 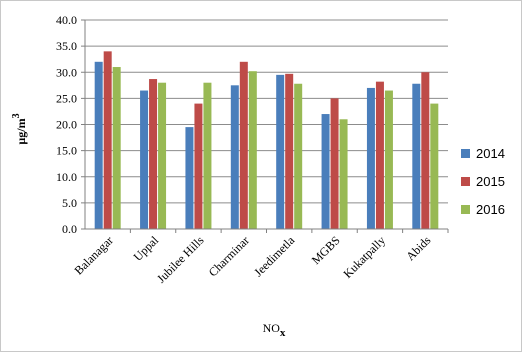 What do you see at coordinates (274, 256) in the screenshot?
I see `x-tick-label: Jeedimetla` at bounding box center [274, 256].